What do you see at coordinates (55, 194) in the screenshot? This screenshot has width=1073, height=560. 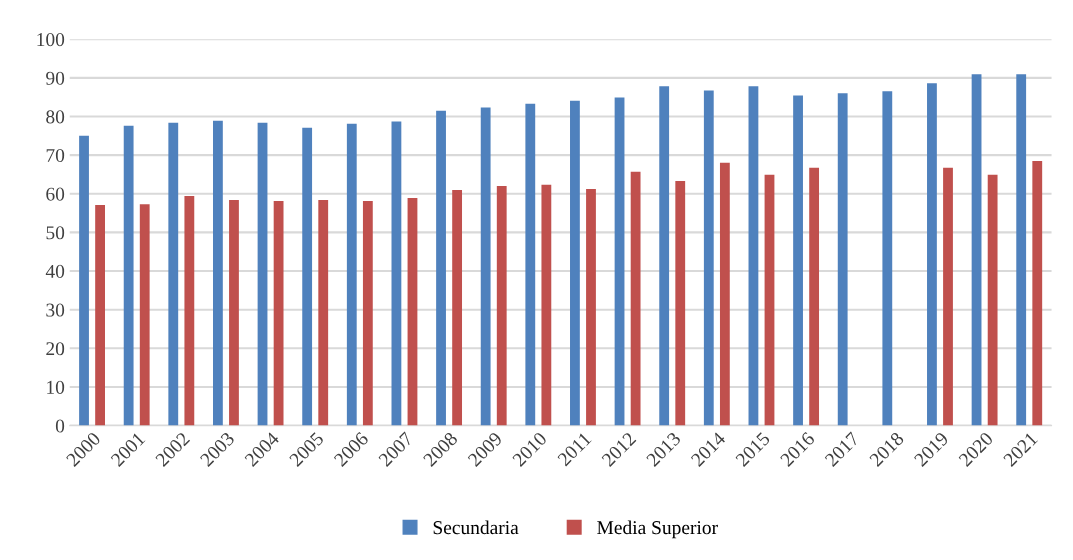 I see `y-tick-label: 60` at bounding box center [55, 194].